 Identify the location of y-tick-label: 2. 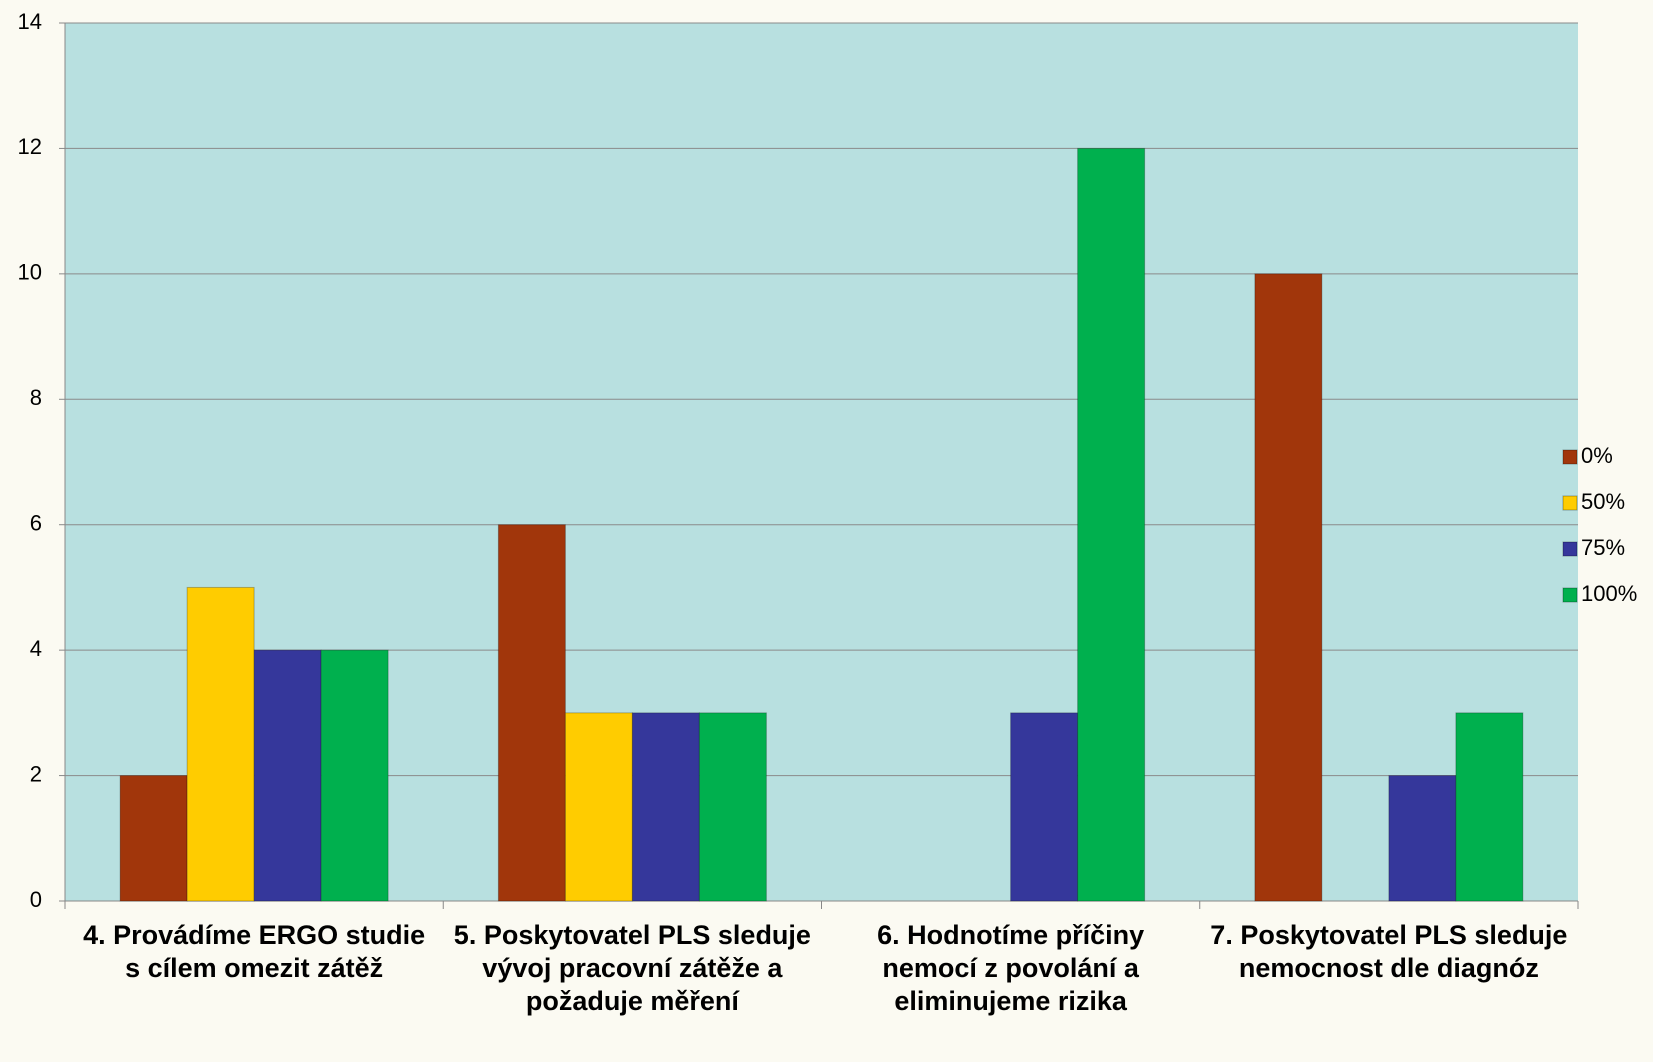
(36, 773).